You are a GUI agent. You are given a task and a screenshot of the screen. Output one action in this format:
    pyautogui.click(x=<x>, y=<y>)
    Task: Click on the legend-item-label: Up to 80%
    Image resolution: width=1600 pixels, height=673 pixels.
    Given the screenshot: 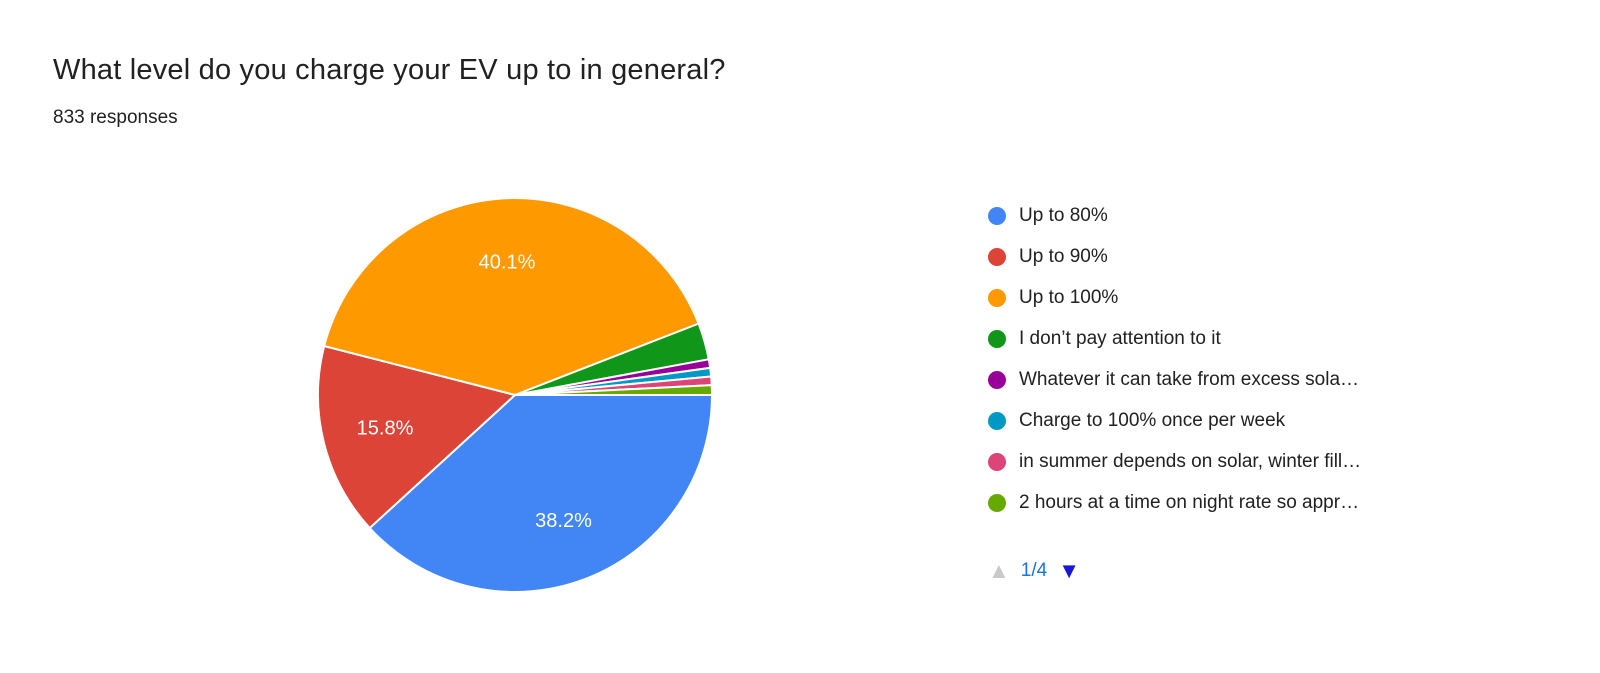 What is the action you would take?
    pyautogui.click(x=1063, y=215)
    